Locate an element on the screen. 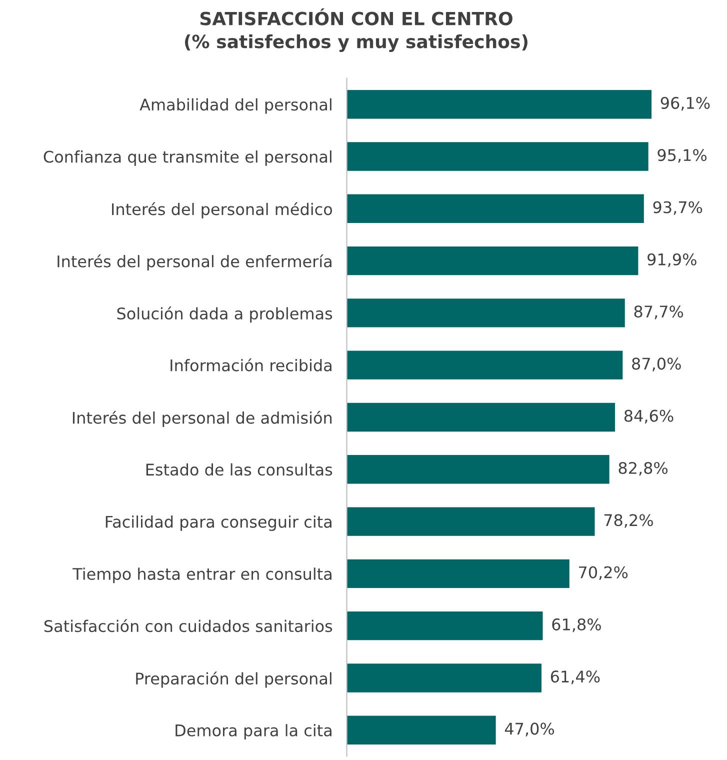 This screenshot has height=760, width=727. data-label: 84,6% is located at coordinates (649, 417).